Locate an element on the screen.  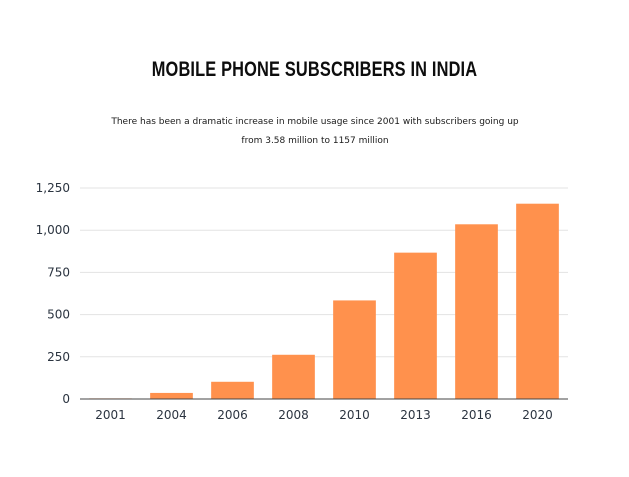
x-tick-label: 2008 is located at coordinates (293, 415).